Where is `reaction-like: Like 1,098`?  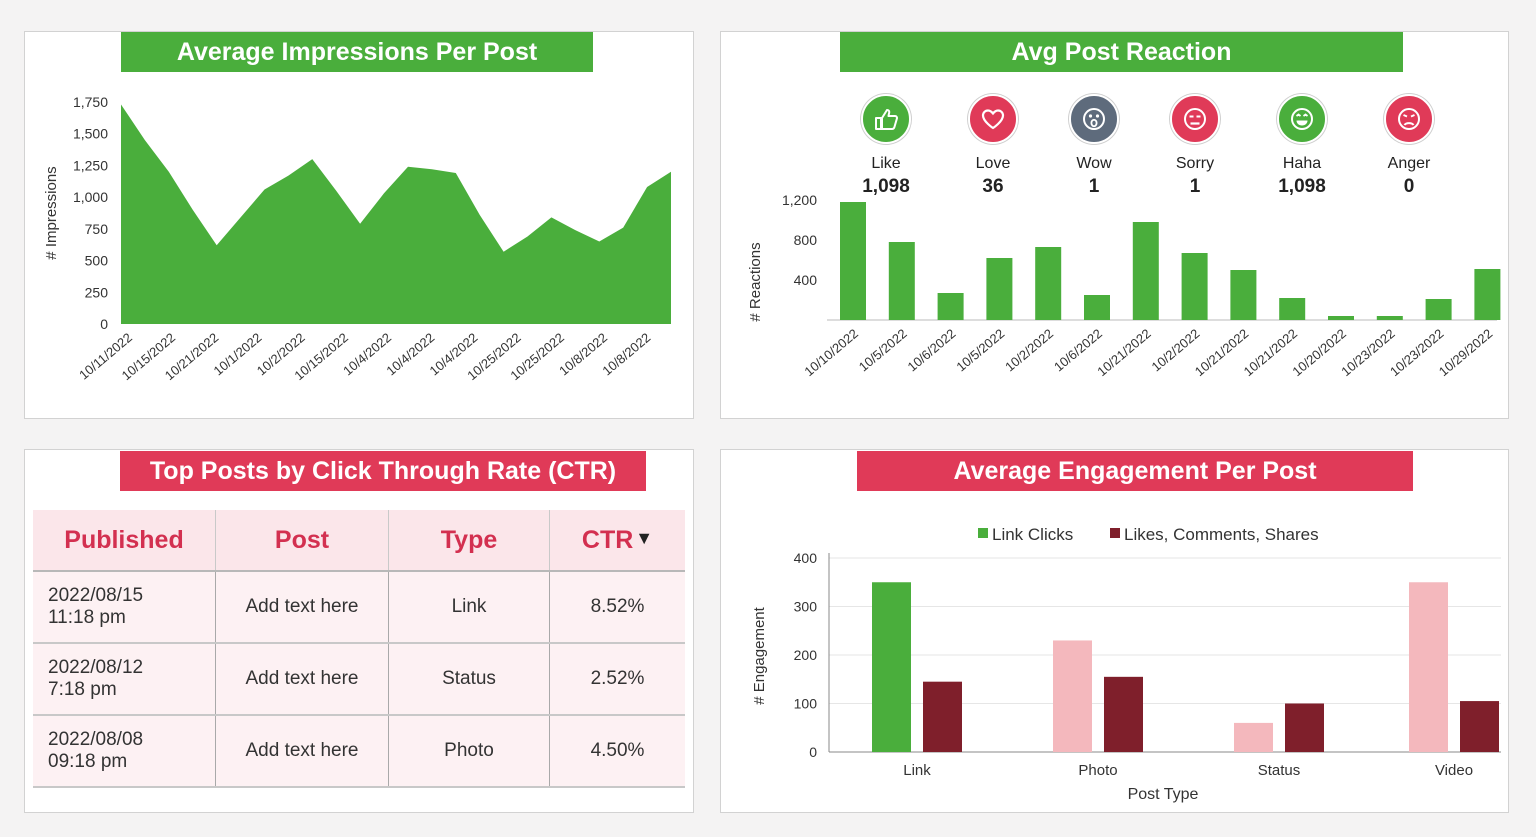 reaction-like: Like 1,098 is located at coordinates (886, 146).